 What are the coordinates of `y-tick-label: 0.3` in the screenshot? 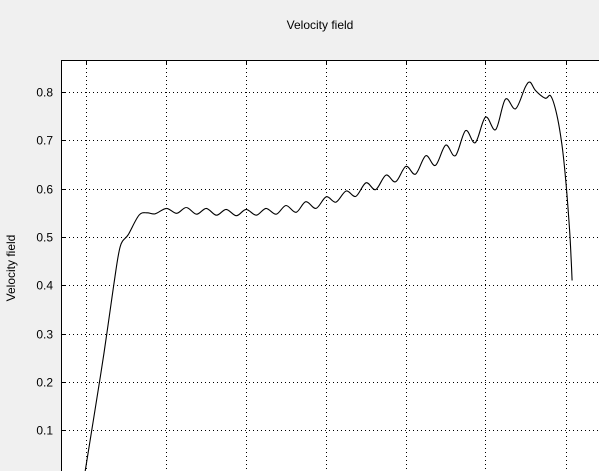 It's located at (44, 335).